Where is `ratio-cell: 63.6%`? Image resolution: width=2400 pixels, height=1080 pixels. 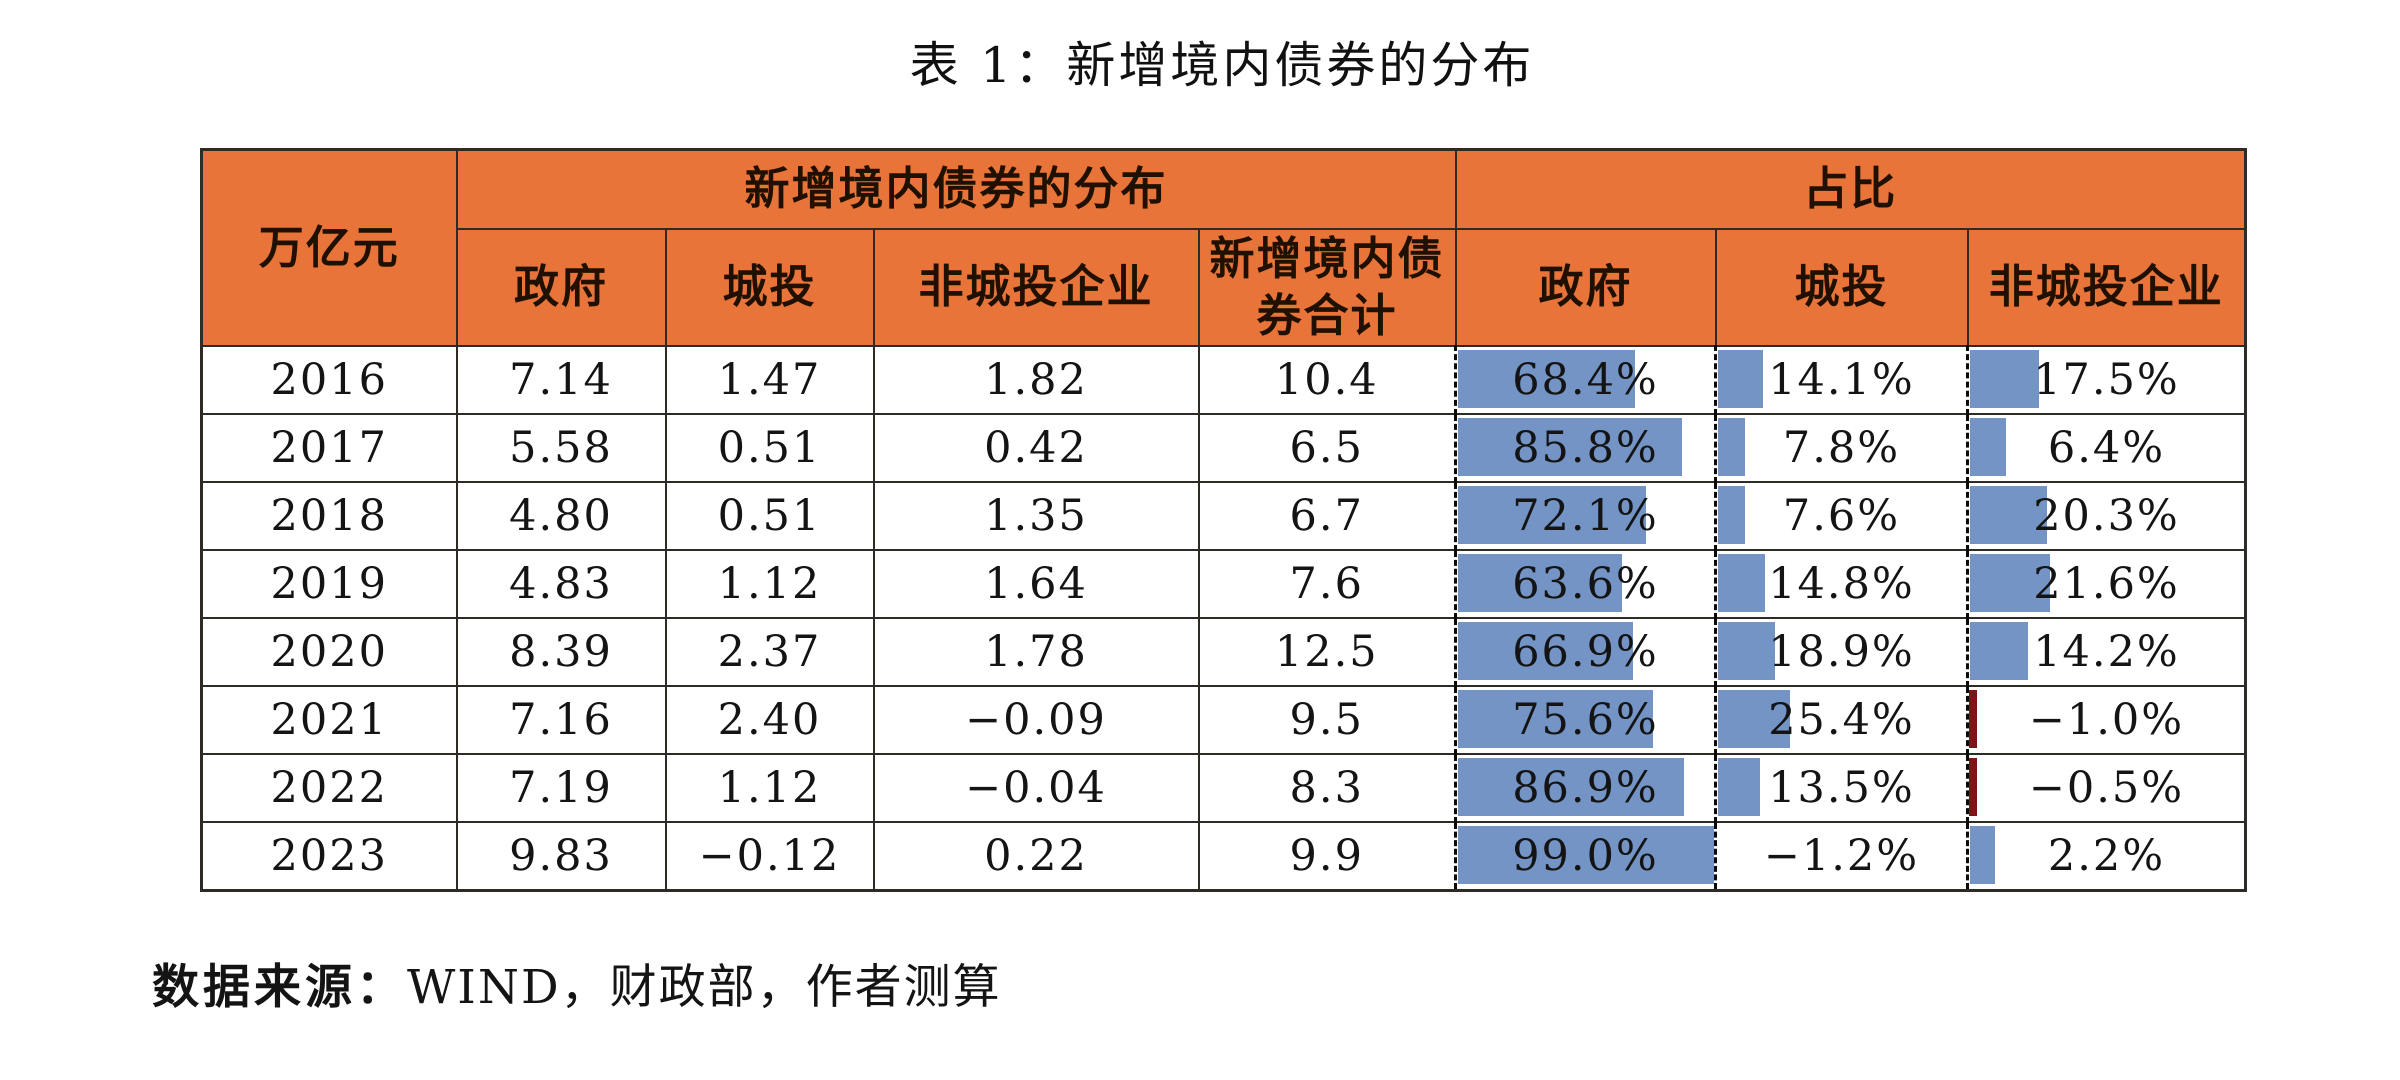
ratio-cell: 63.6% is located at coordinates (1585, 584).